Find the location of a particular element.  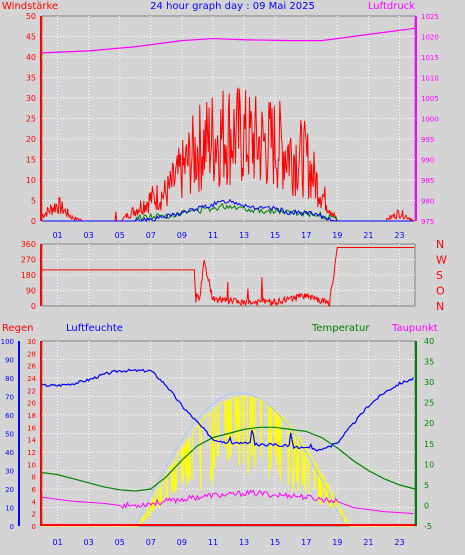

rain-tick-label: 10 is located at coordinates (31, 465).